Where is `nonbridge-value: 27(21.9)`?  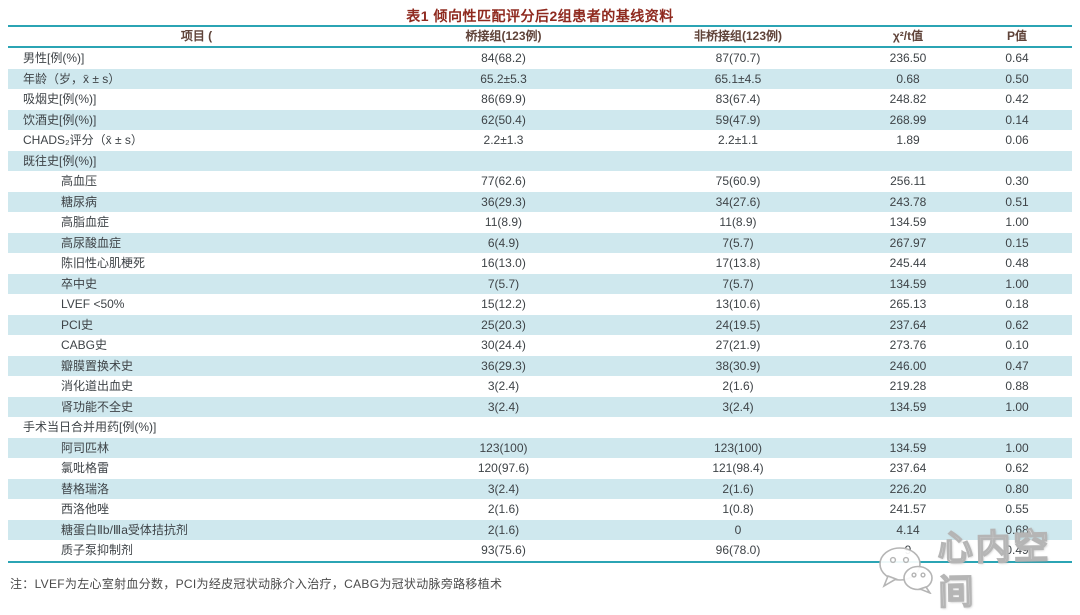
nonbridge-value: 27(21.9) is located at coordinates (738, 345).